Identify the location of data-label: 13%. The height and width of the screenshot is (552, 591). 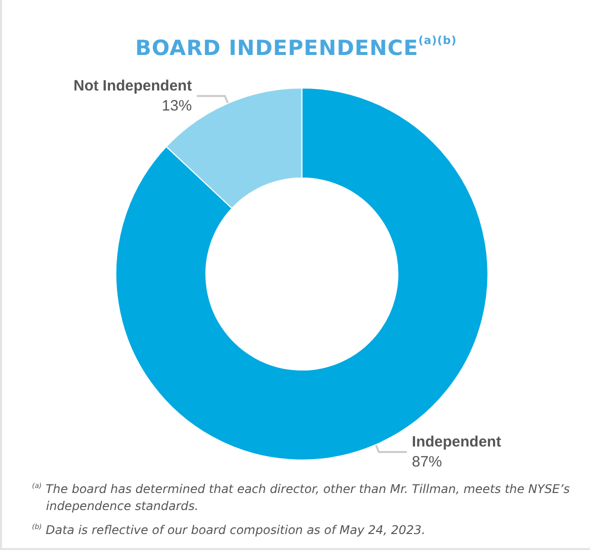
(177, 105).